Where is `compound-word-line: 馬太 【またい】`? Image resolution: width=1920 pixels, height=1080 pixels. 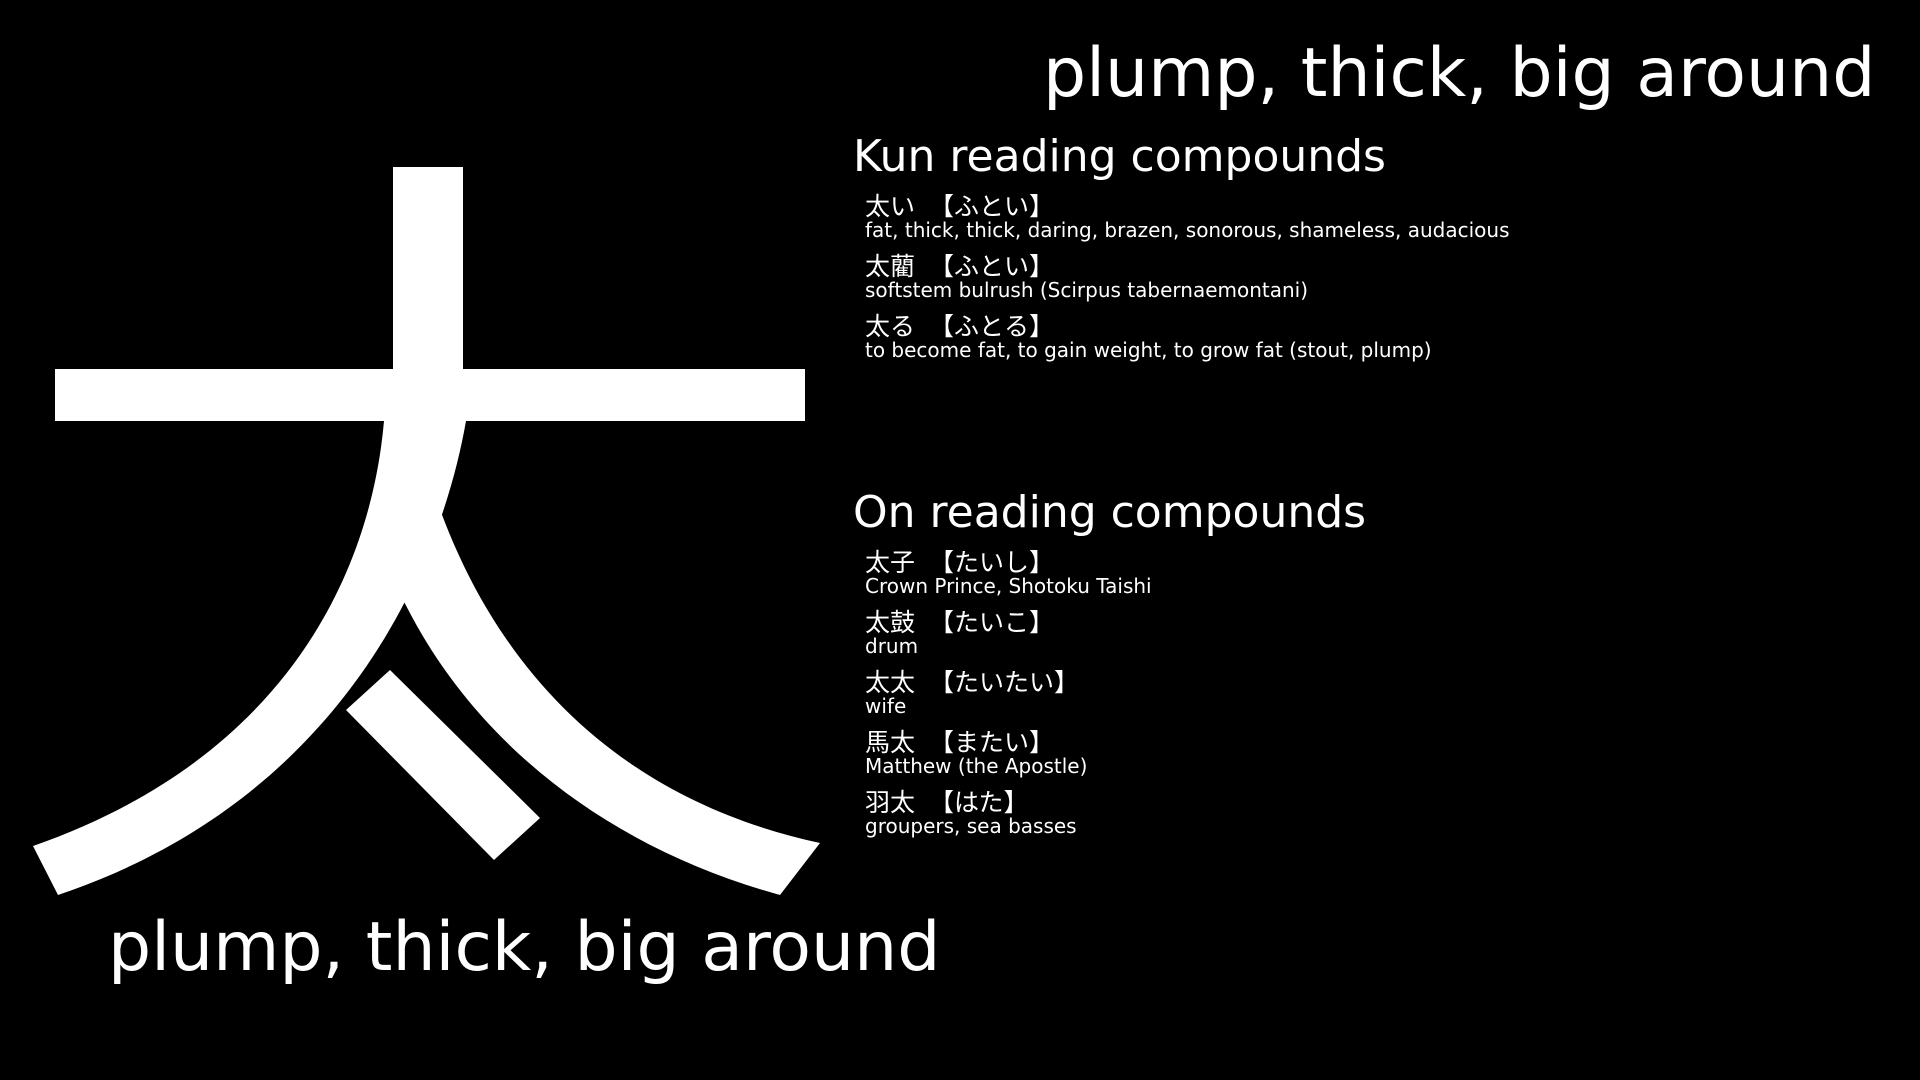 compound-word-line: 馬太 【またい】 is located at coordinates (1379, 743).